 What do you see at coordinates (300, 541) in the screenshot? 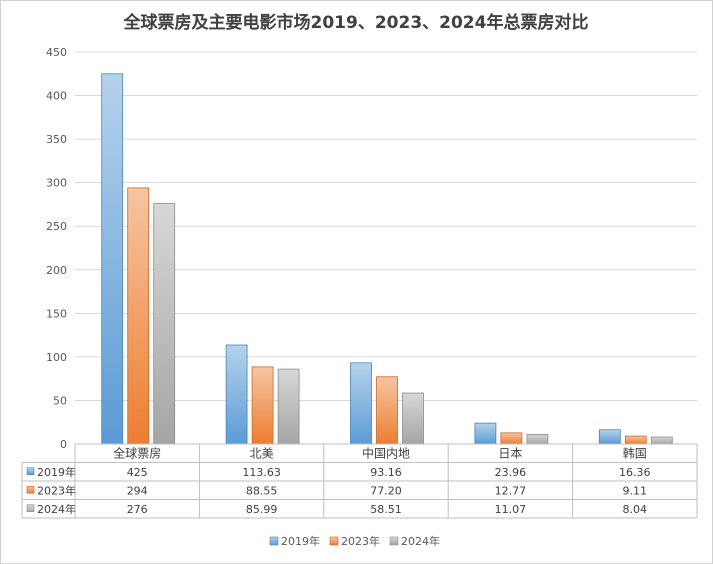
I see `legend-label: 2019年` at bounding box center [300, 541].